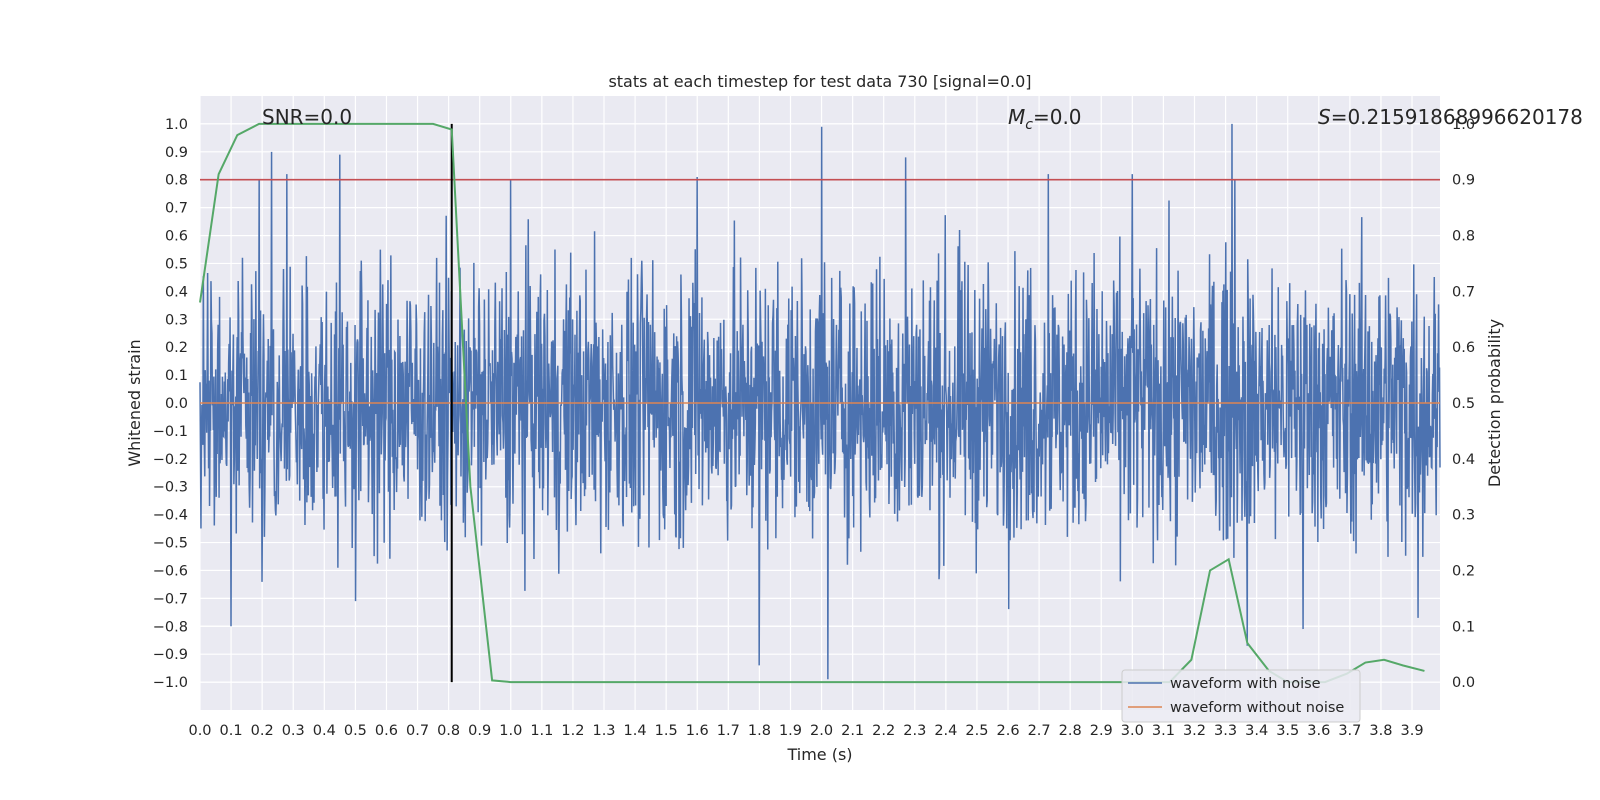 Image resolution: width=1600 pixels, height=800 pixels. I want to click on y-tick-label: 0.3, so click(176, 320).